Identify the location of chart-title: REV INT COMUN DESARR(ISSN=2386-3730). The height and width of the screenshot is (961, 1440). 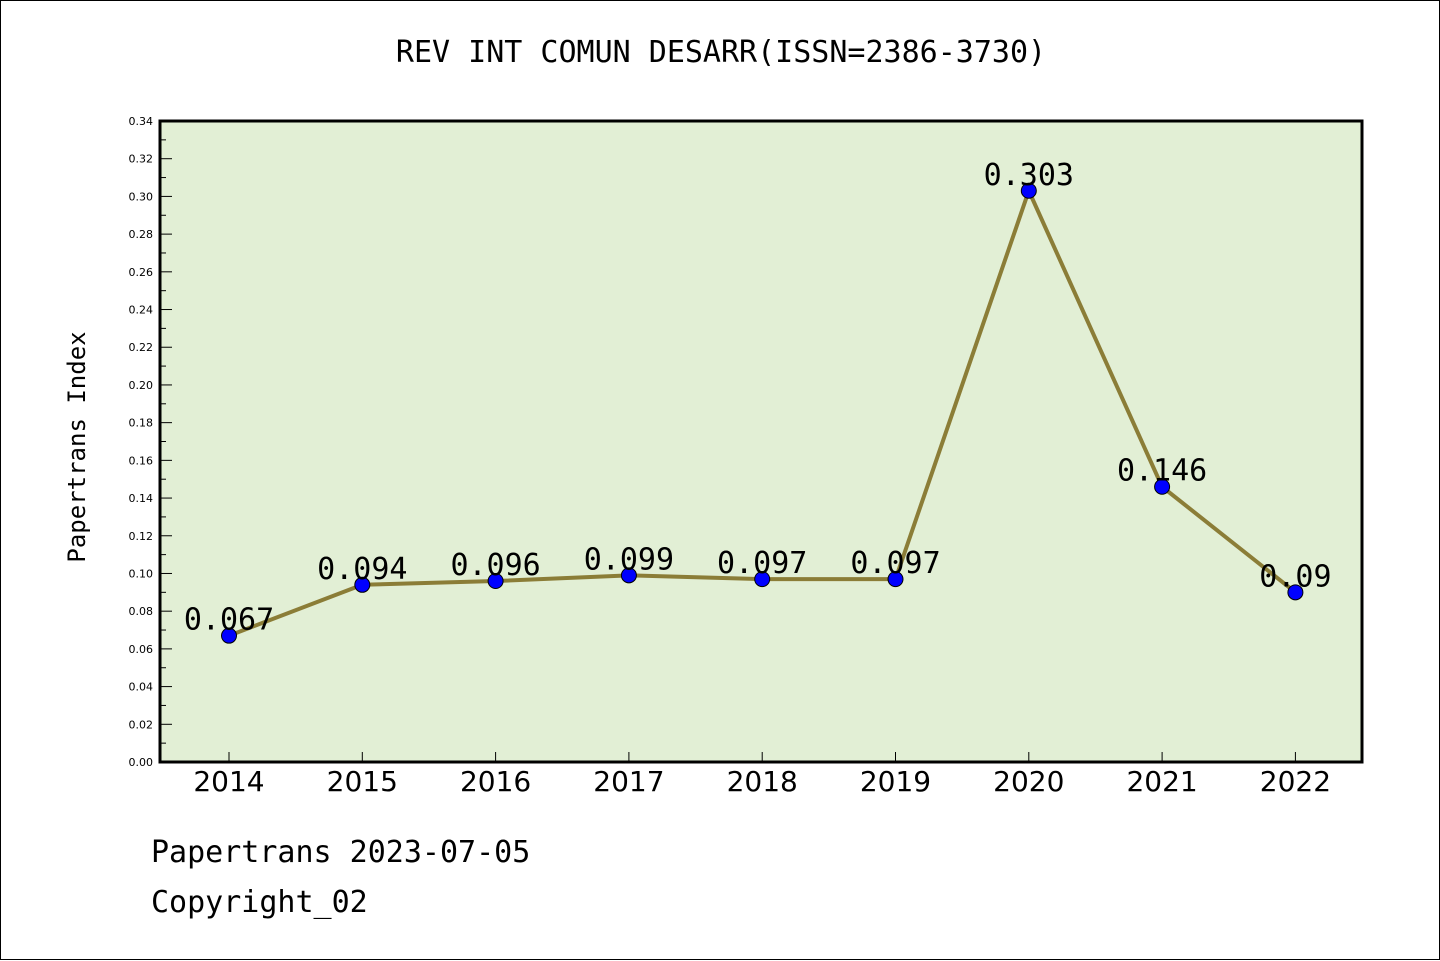
(721, 52).